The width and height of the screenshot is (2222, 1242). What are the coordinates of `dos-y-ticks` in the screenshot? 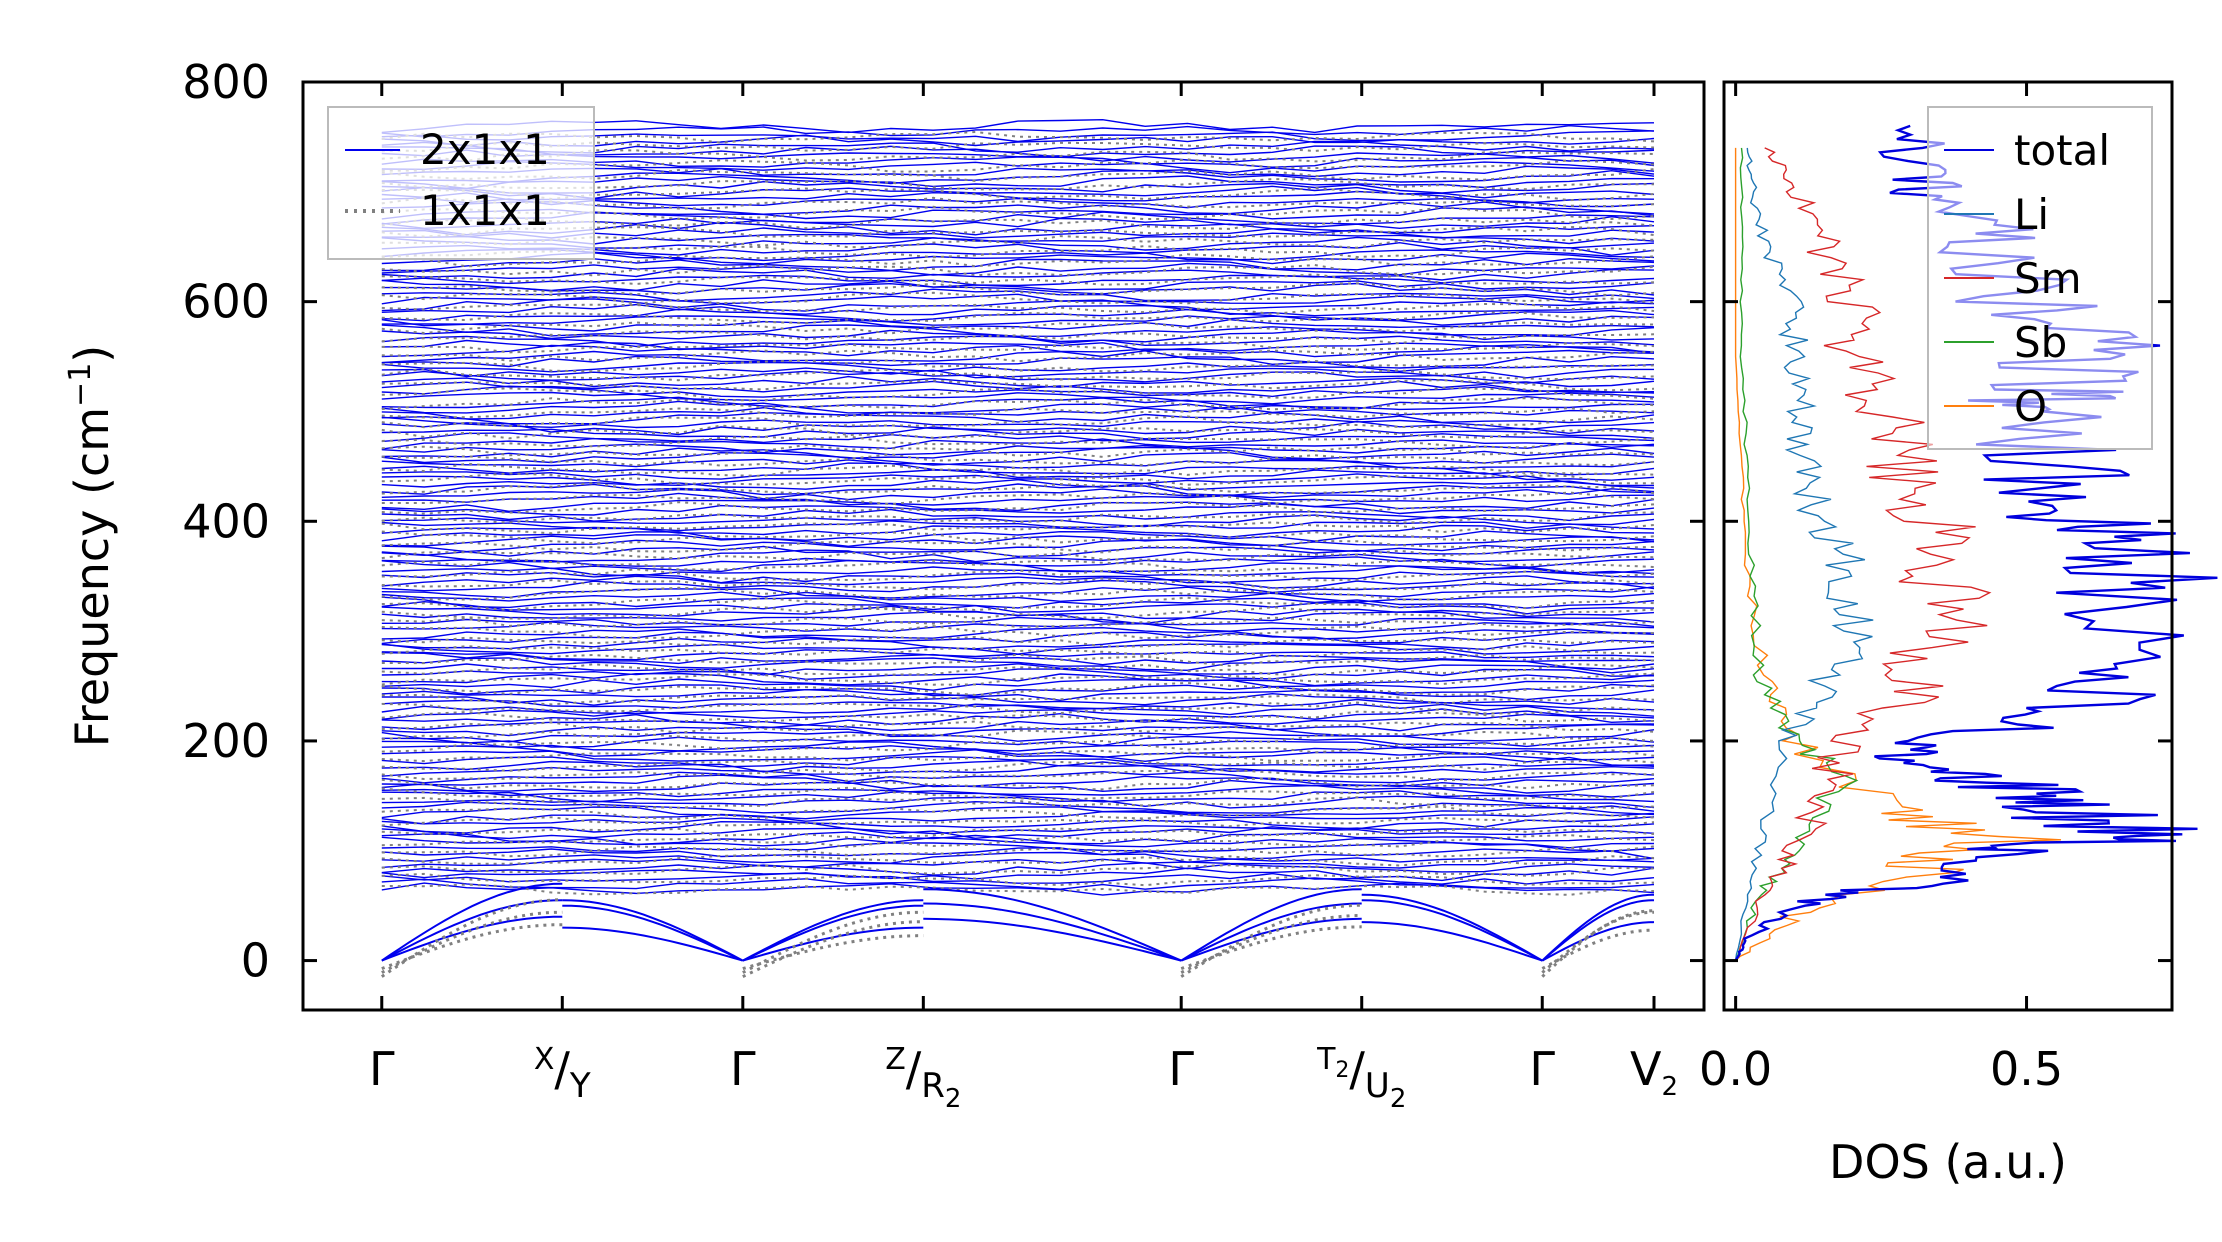 It's located at (1948, 521).